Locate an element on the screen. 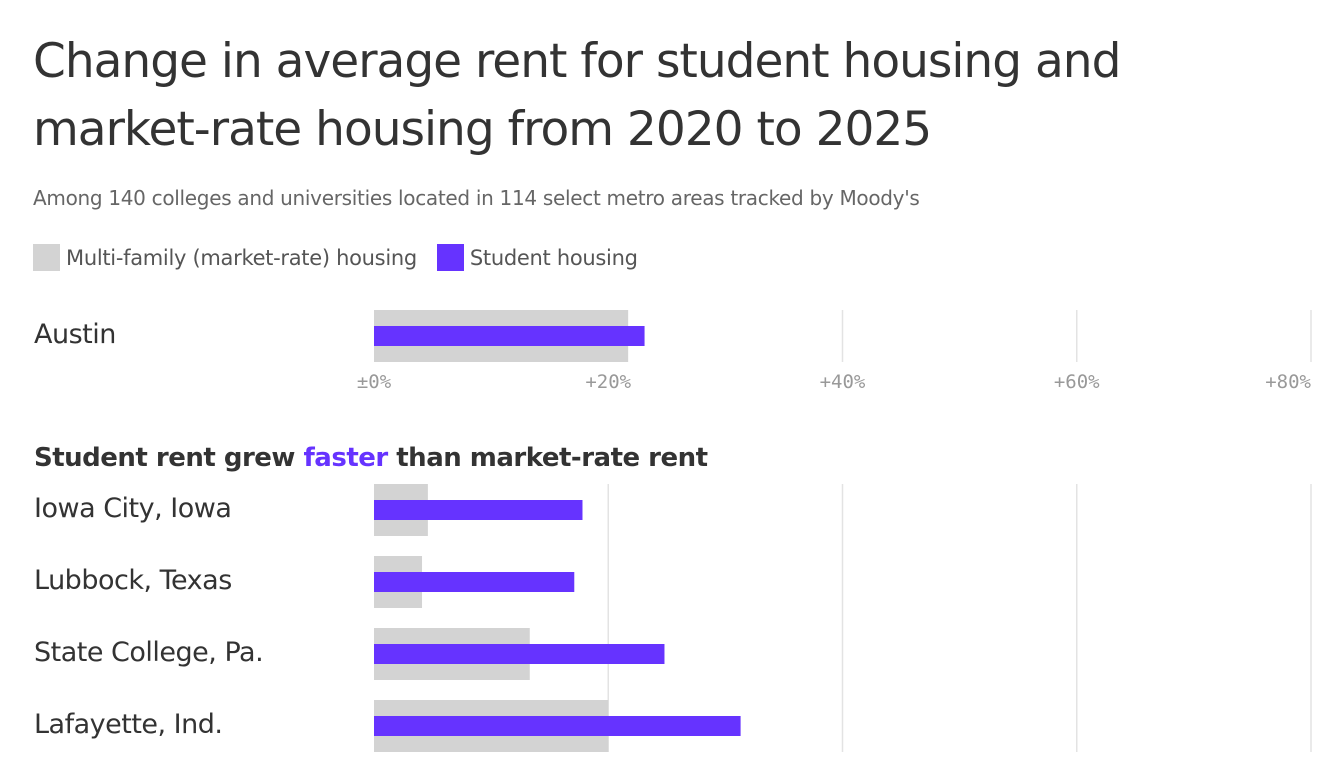  row-label: Iowa City, Iowa is located at coordinates (132, 508).